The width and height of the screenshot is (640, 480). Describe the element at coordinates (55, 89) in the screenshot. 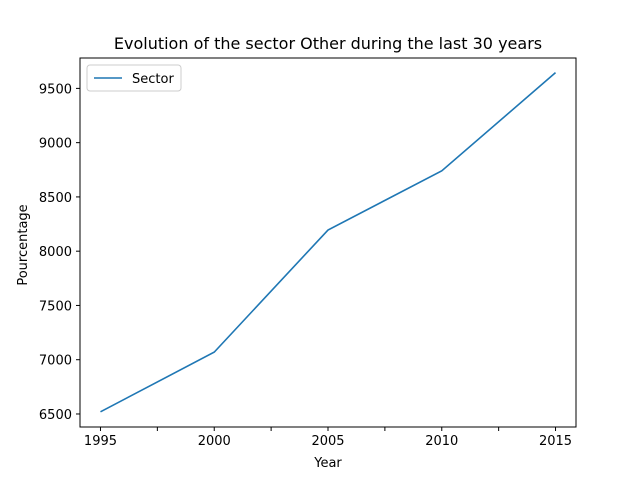

I see `y-tick-label: 9500` at that location.